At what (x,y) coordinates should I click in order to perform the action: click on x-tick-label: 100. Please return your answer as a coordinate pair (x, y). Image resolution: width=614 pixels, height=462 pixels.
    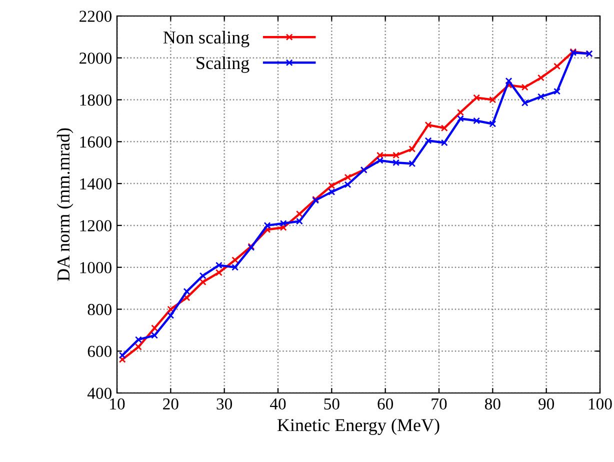
    Looking at the image, I should click on (600, 404).